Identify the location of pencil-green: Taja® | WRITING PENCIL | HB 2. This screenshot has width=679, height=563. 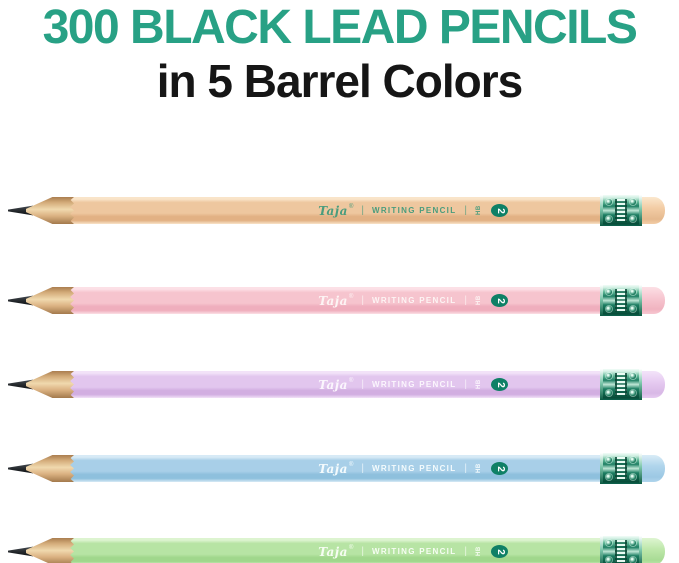
(339, 549).